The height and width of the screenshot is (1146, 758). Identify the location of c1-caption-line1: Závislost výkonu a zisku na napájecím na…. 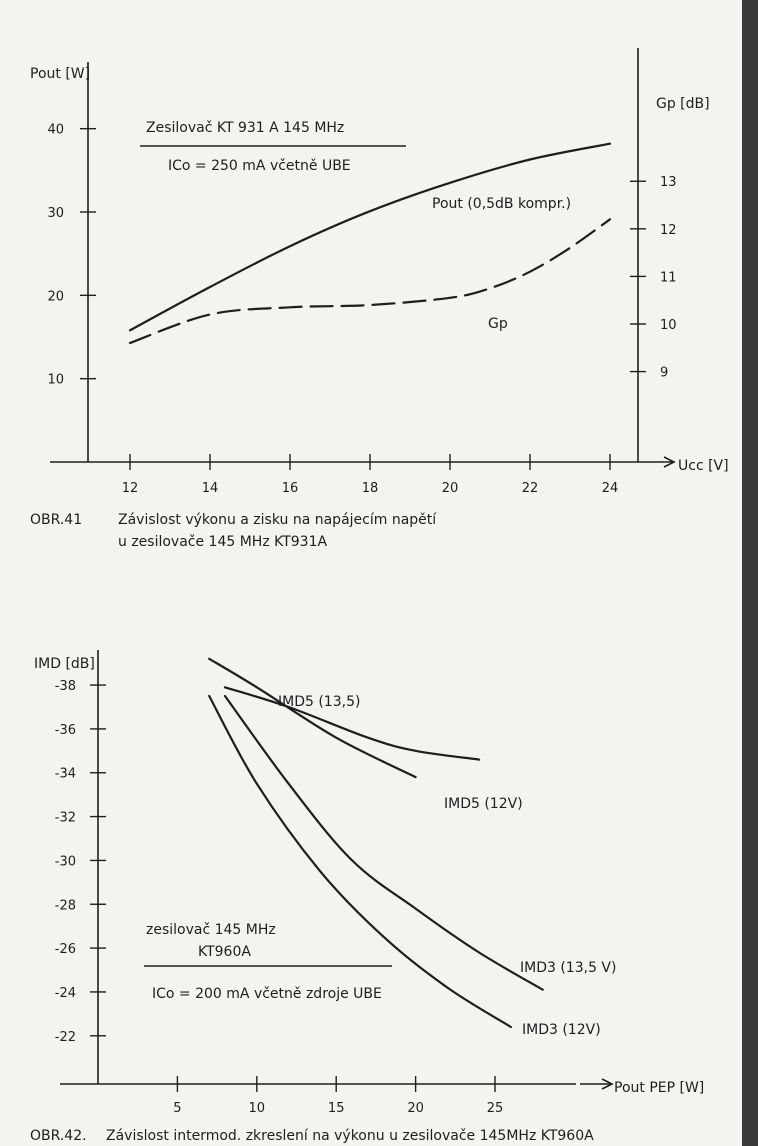
(277, 520).